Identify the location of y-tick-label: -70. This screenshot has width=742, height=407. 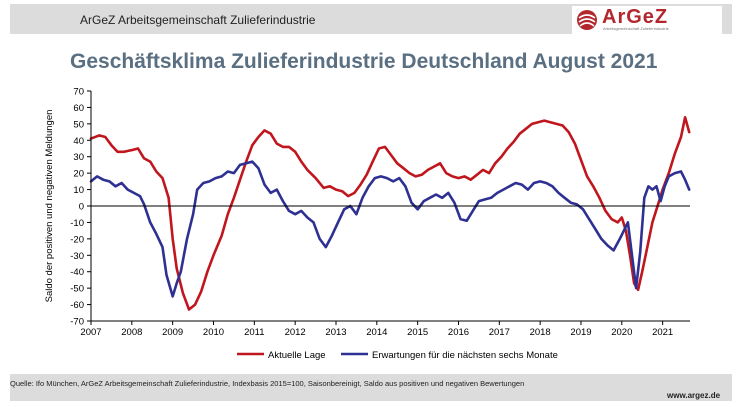
(77, 322).